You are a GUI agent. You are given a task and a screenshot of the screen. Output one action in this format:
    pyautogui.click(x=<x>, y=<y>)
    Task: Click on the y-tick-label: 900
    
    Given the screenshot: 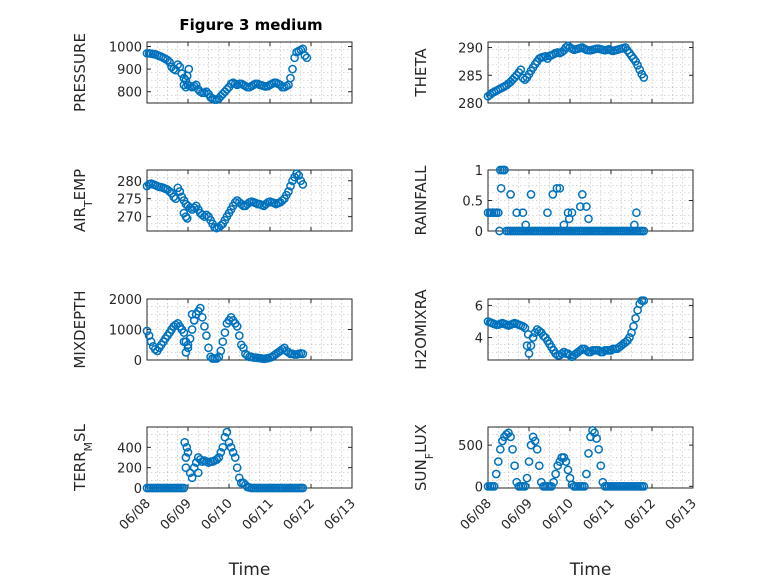 What is the action you would take?
    pyautogui.click(x=129, y=70)
    